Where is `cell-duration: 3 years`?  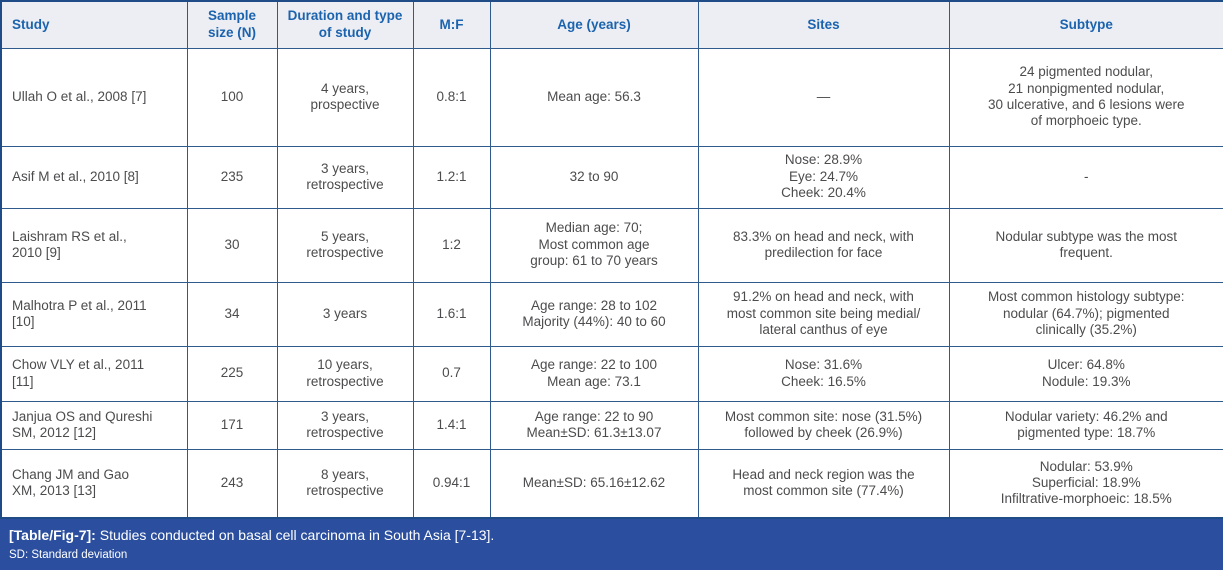 cell-duration: 3 years is located at coordinates (345, 314).